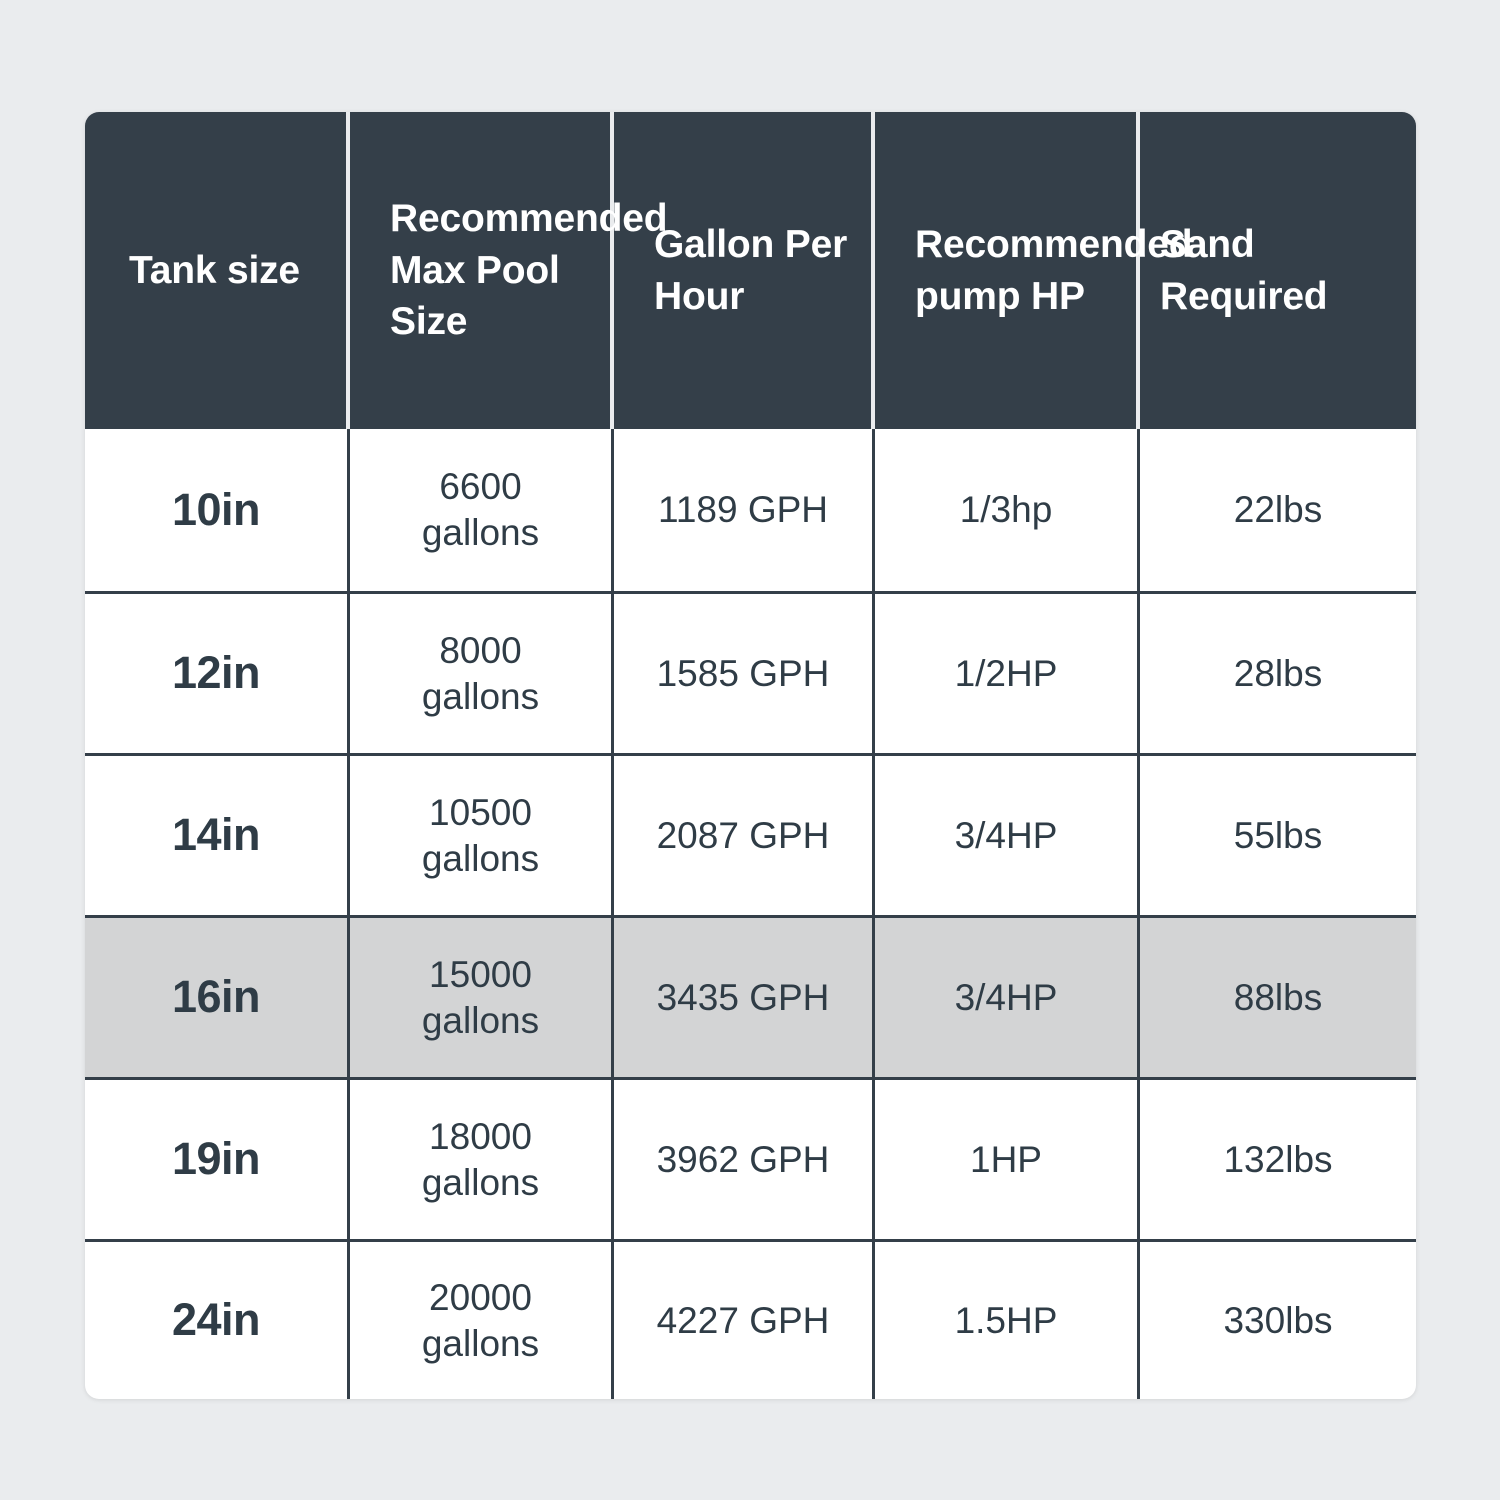 The width and height of the screenshot is (1500, 1500). Describe the element at coordinates (1278, 510) in the screenshot. I see `cell-sand-required: 22lbs` at that location.